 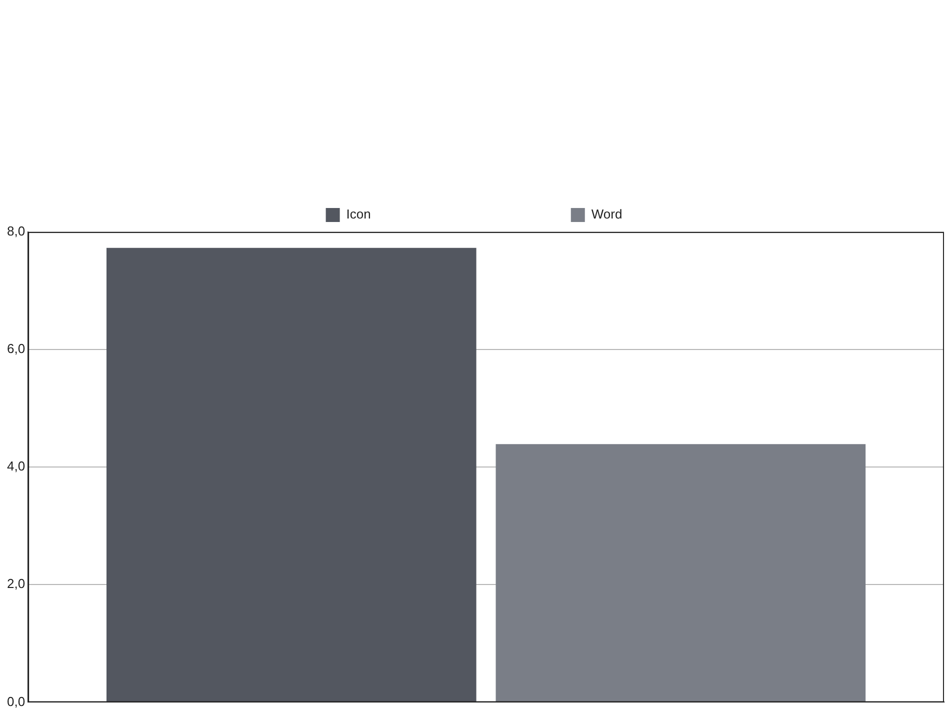 I want to click on y-tick-label: 2,0, so click(x=16, y=584).